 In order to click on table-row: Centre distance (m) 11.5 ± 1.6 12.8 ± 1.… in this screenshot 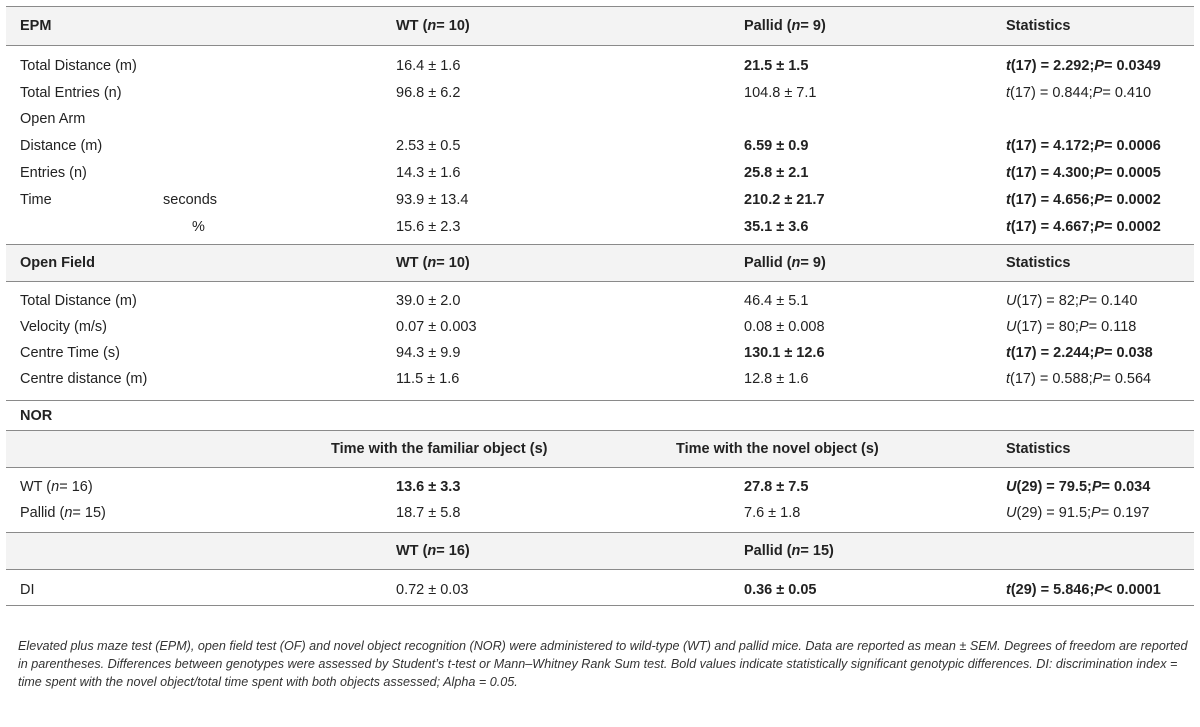, I will do `click(586, 379)`.